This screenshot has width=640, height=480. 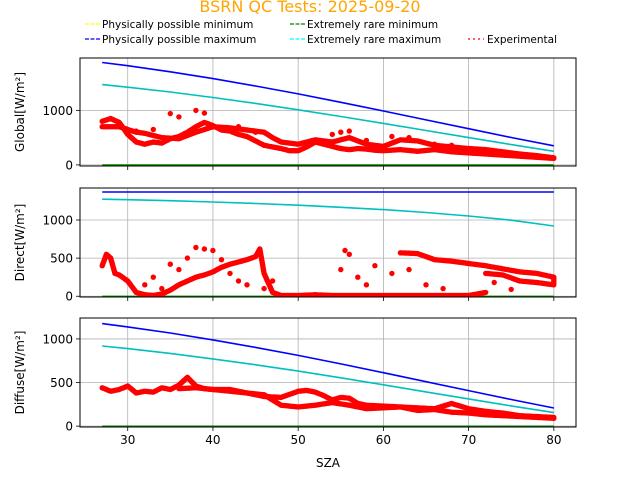 I want to click on x-tick-label: 40, so click(x=212, y=440).